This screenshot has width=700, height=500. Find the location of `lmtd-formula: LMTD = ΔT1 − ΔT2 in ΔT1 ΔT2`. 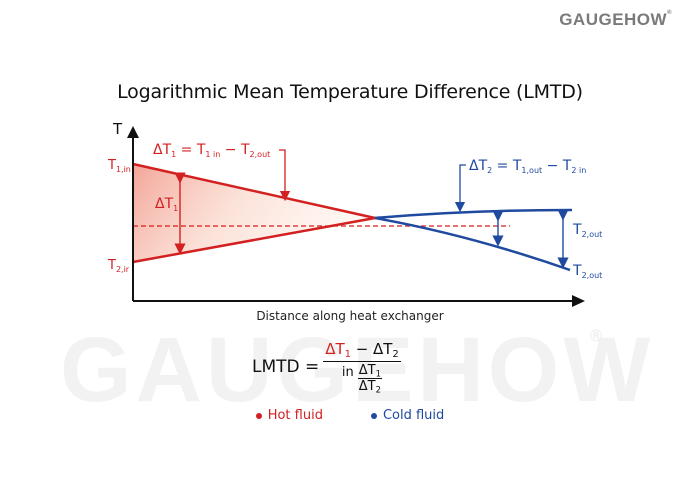

lmtd-formula: LMTD = ΔT1 − ΔT2 in ΔT1 ΔT2 is located at coordinates (326, 367).